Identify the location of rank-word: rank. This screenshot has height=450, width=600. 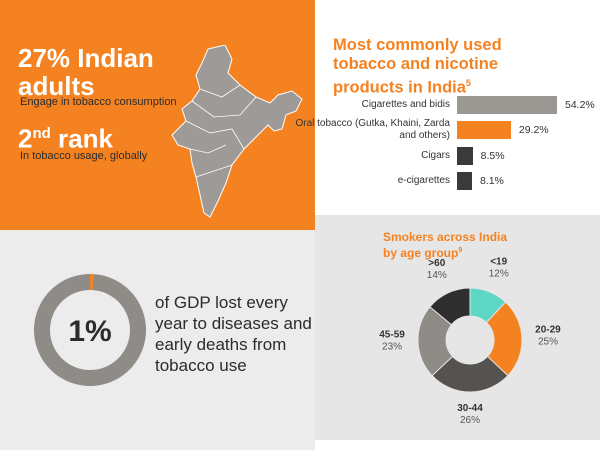
(85, 138).